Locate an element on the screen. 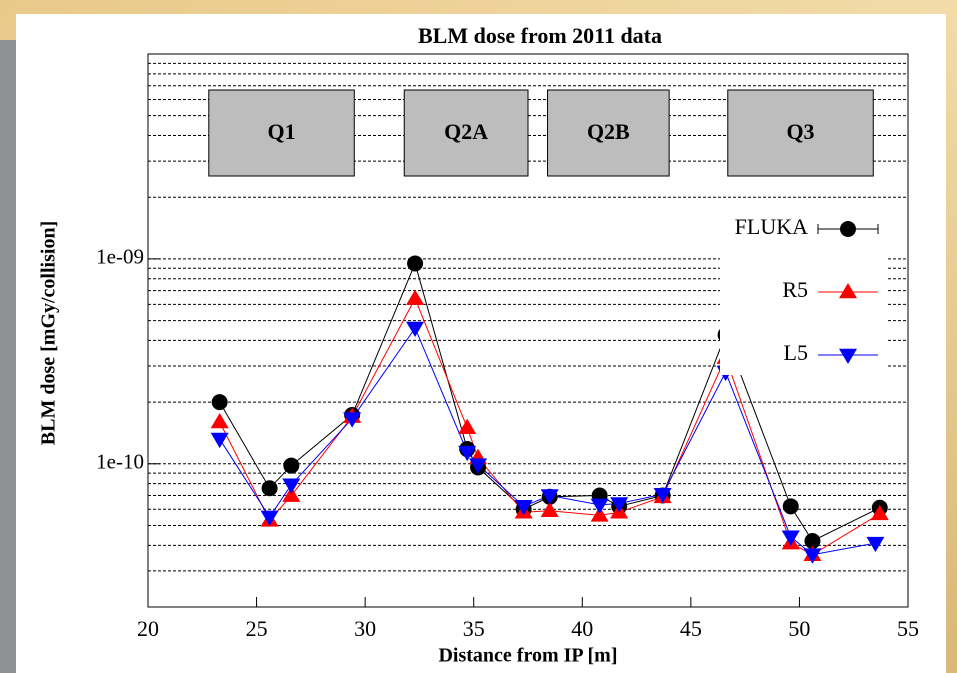 This screenshot has width=957, height=673. legend-box is located at coordinates (804, 290).